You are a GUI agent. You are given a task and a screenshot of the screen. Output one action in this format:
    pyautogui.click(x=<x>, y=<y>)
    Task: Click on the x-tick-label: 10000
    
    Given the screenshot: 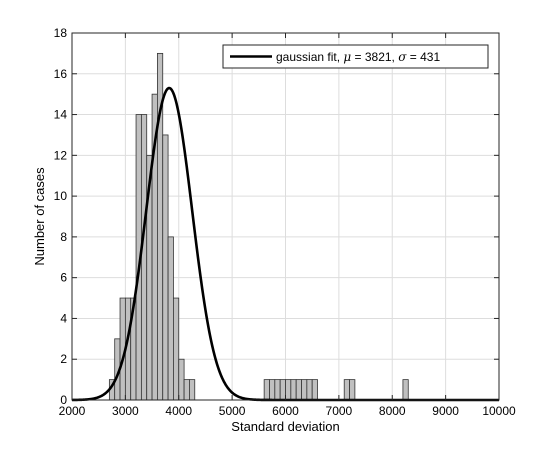 What is the action you would take?
    pyautogui.click(x=499, y=411)
    